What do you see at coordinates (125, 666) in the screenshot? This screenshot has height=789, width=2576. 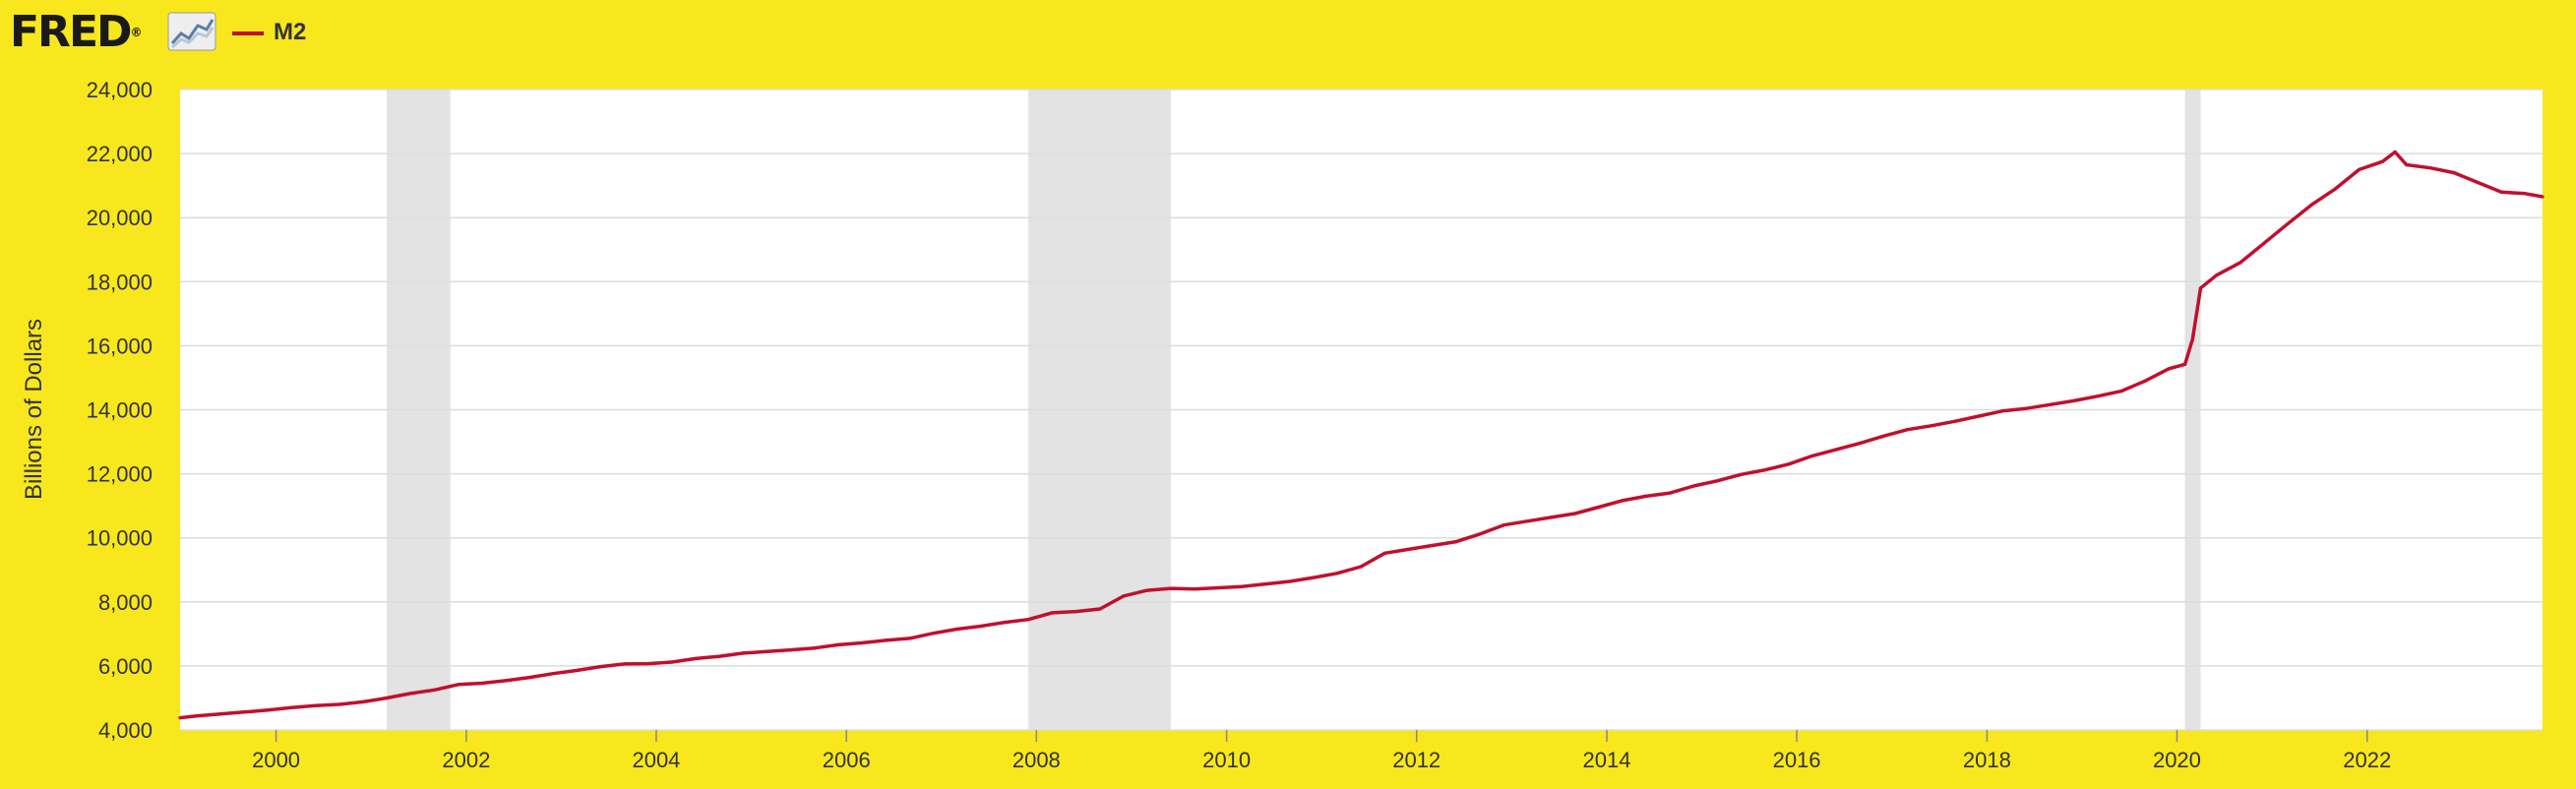 I see `y-tick-label: 6,000` at bounding box center [125, 666].